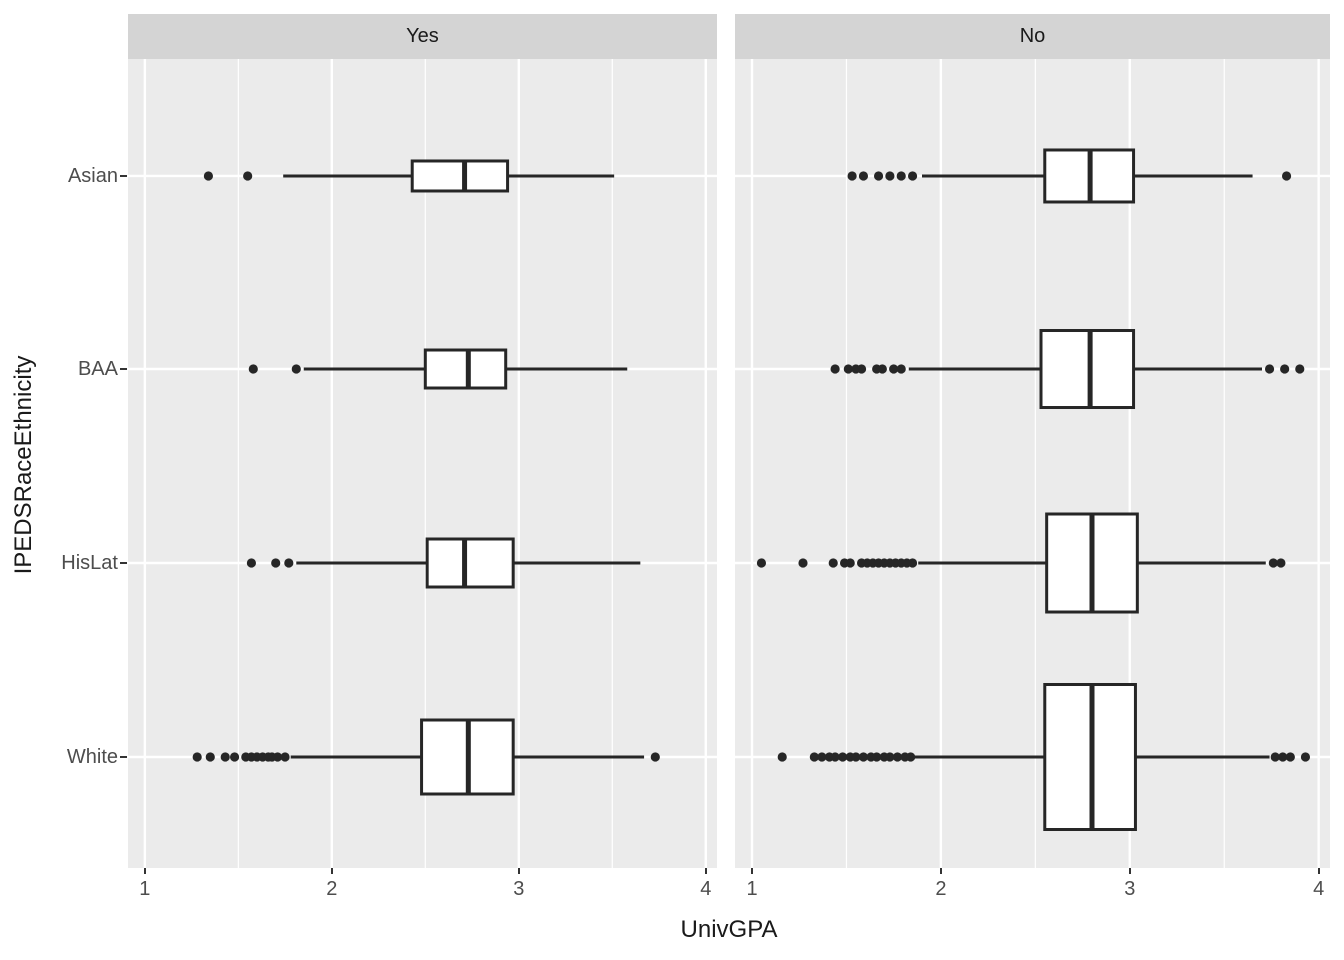 Image resolution: width=1344 pixels, height=960 pixels. What do you see at coordinates (92, 757) in the screenshot?
I see `y-tick-label-white: White` at bounding box center [92, 757].